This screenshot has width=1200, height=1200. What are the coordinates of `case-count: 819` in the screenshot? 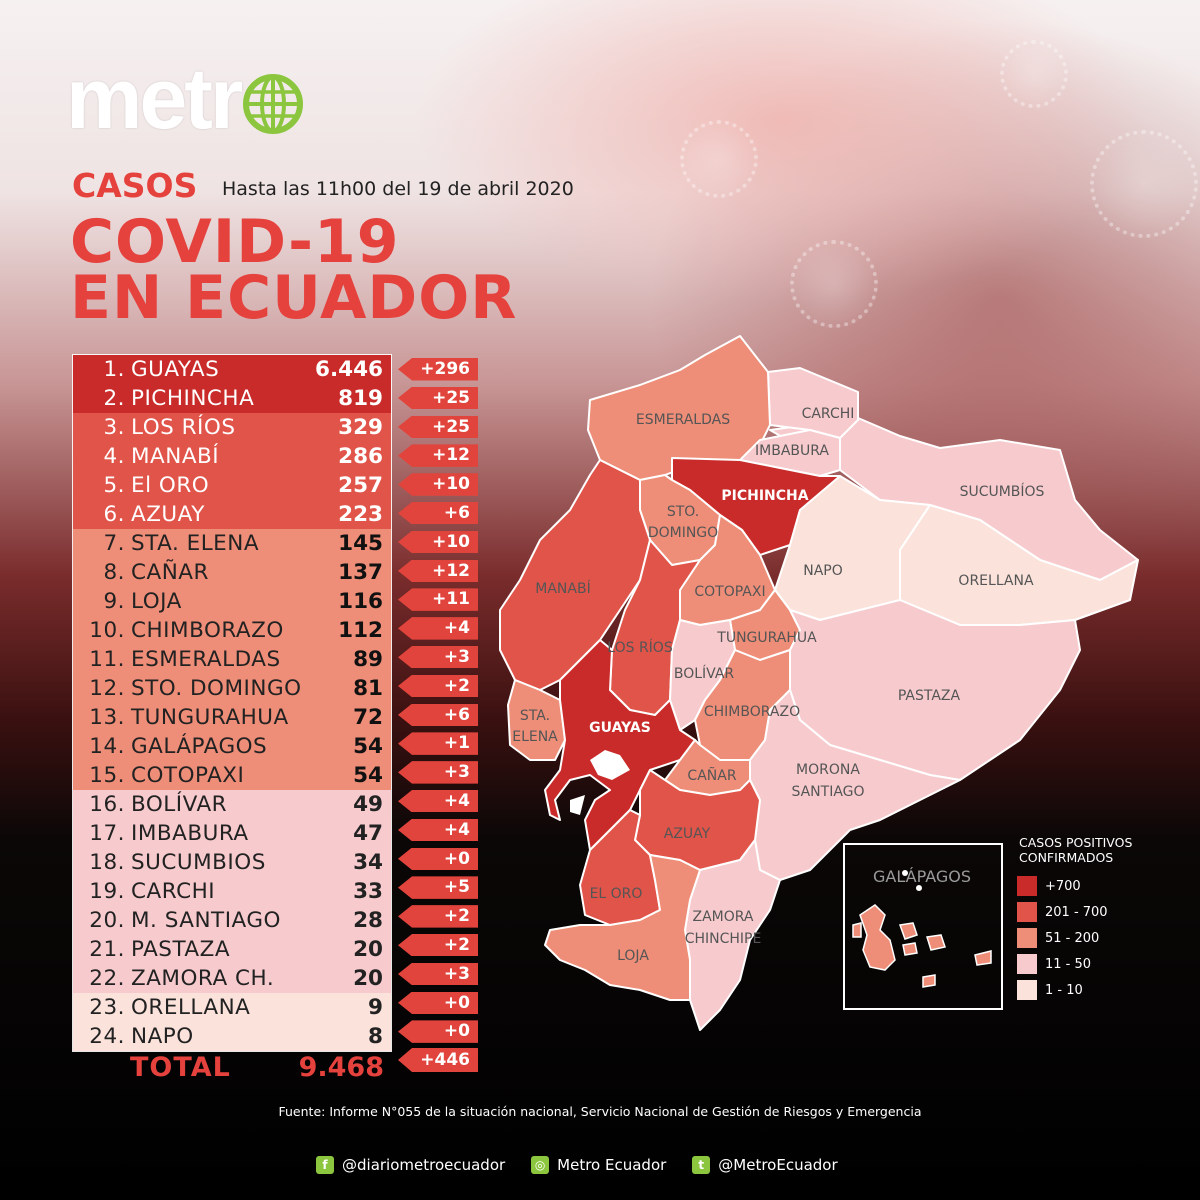 It's located at (360, 398).